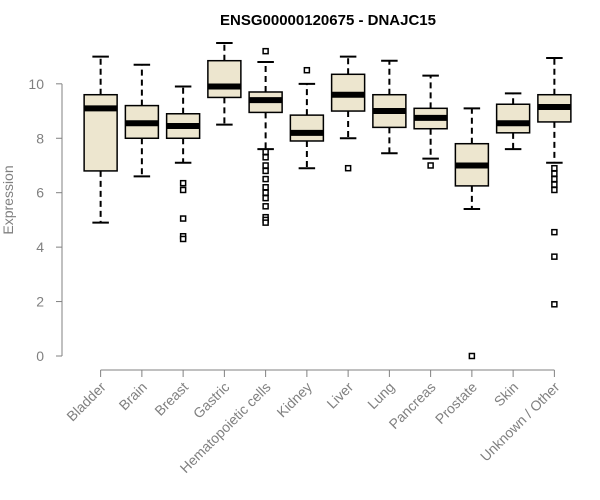 The height and width of the screenshot is (500, 600). I want to click on x-tick-label: Prostate, so click(456, 403).